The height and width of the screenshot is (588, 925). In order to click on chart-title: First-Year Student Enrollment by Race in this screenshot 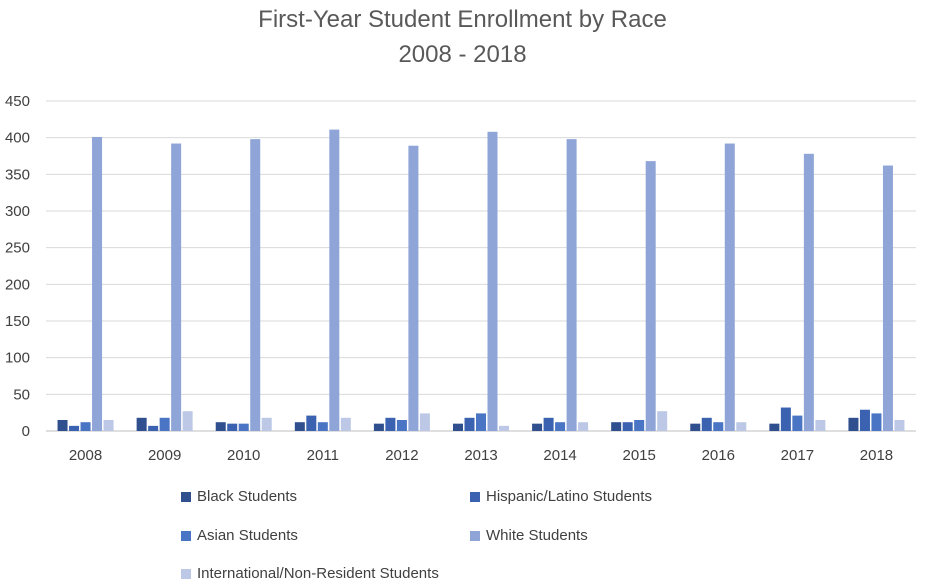, I will do `click(462, 19)`.